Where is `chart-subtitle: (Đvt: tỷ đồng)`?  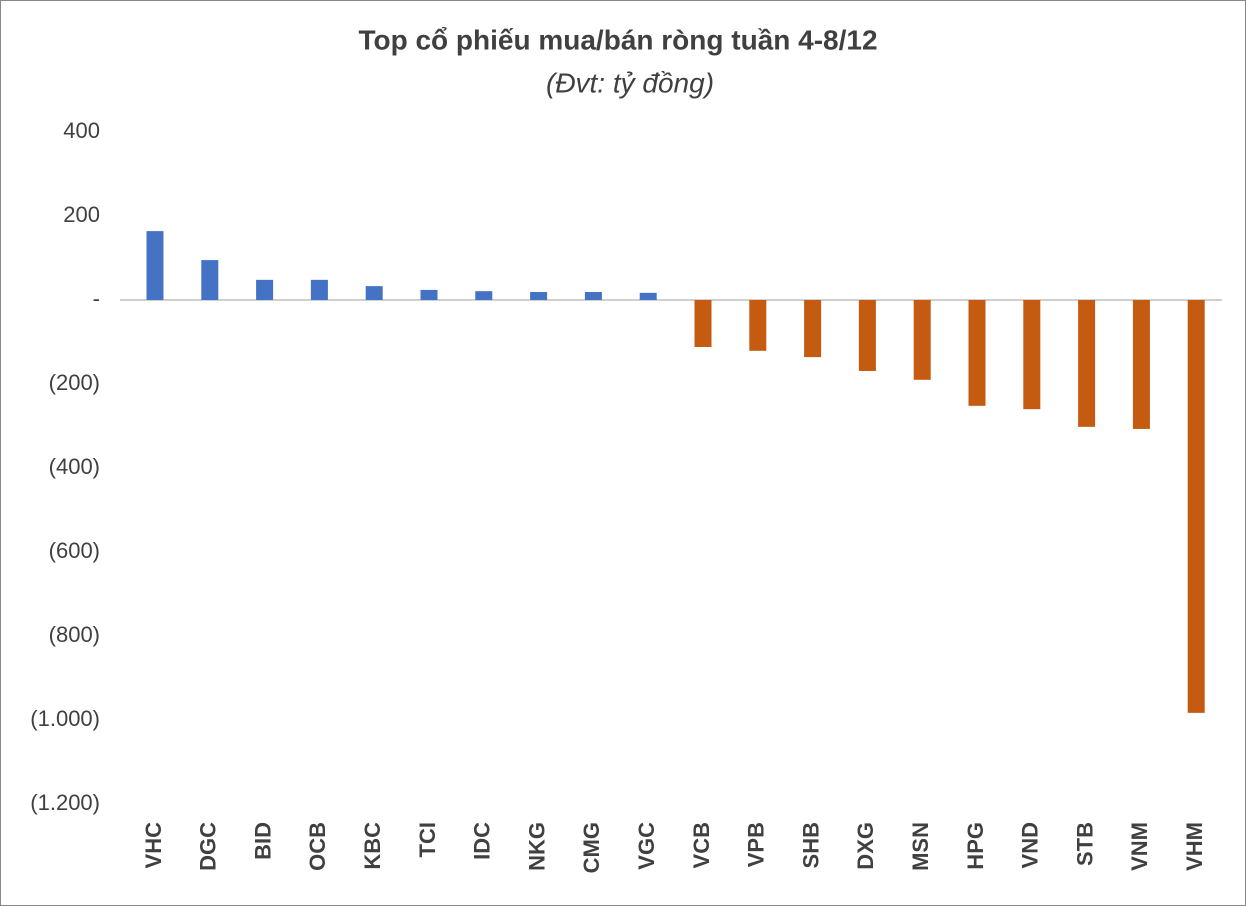
chart-subtitle: (Đvt: tỷ đồng) is located at coordinates (630, 82).